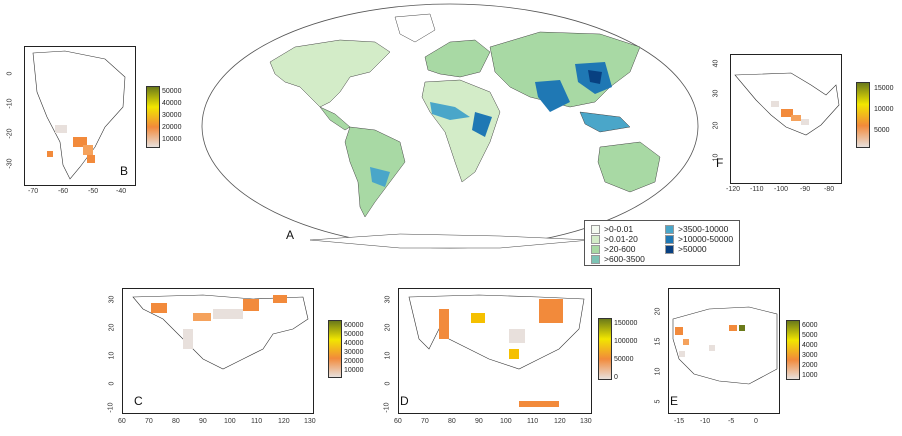  I want to click on d-ytick-2: 10, so click(388, 355).